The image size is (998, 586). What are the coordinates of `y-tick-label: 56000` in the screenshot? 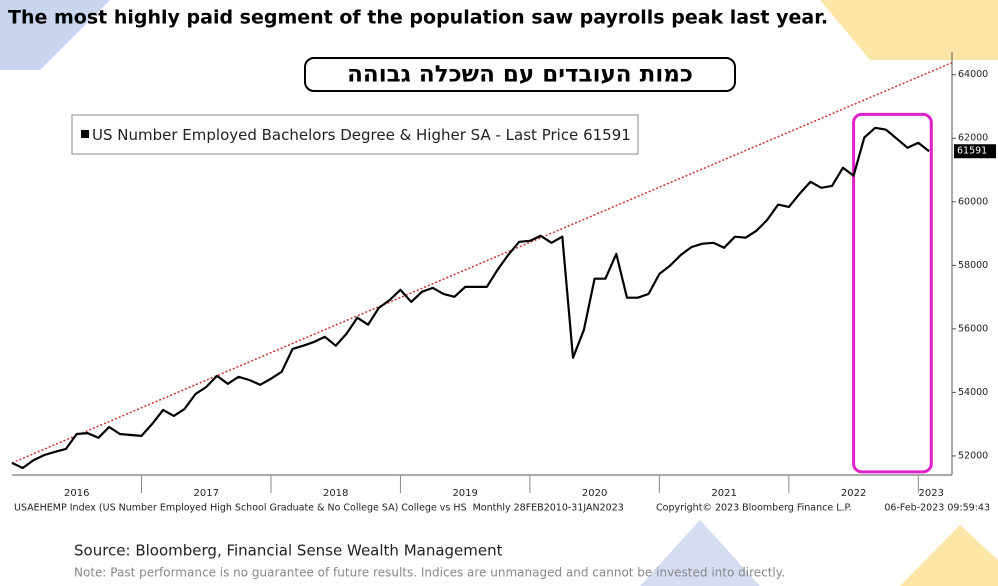 It's located at (973, 328).